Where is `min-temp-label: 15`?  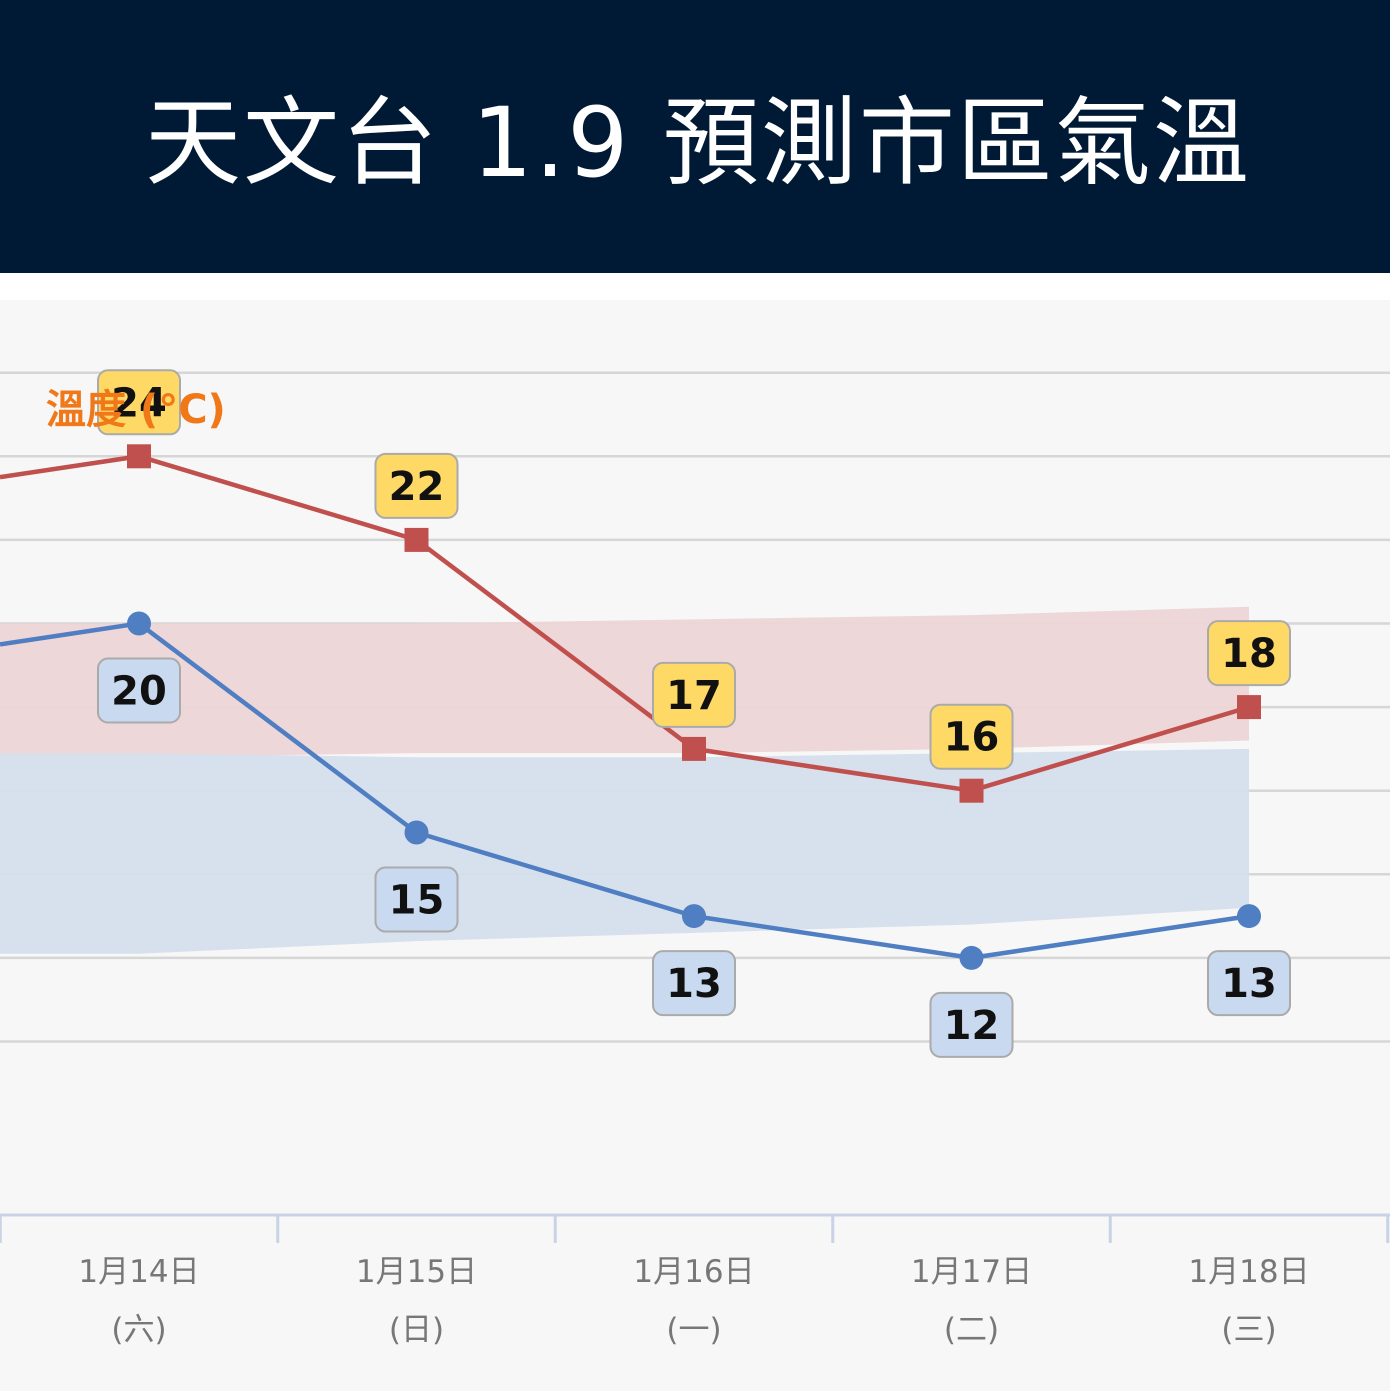 min-temp-label: 15 is located at coordinates (416, 899).